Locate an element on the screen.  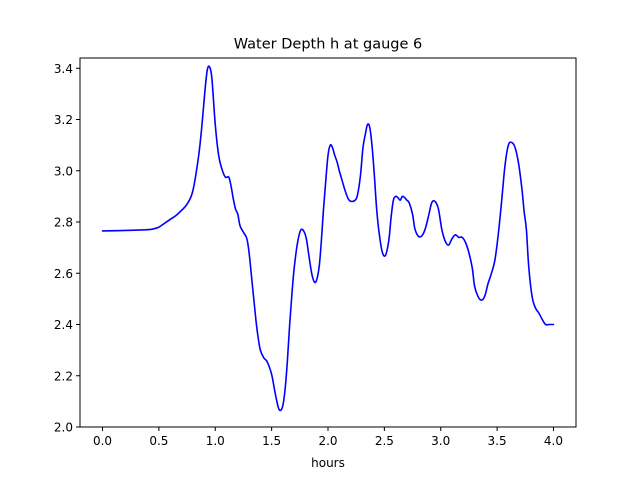
x-tick-label: 4.0 is located at coordinates (553, 441).